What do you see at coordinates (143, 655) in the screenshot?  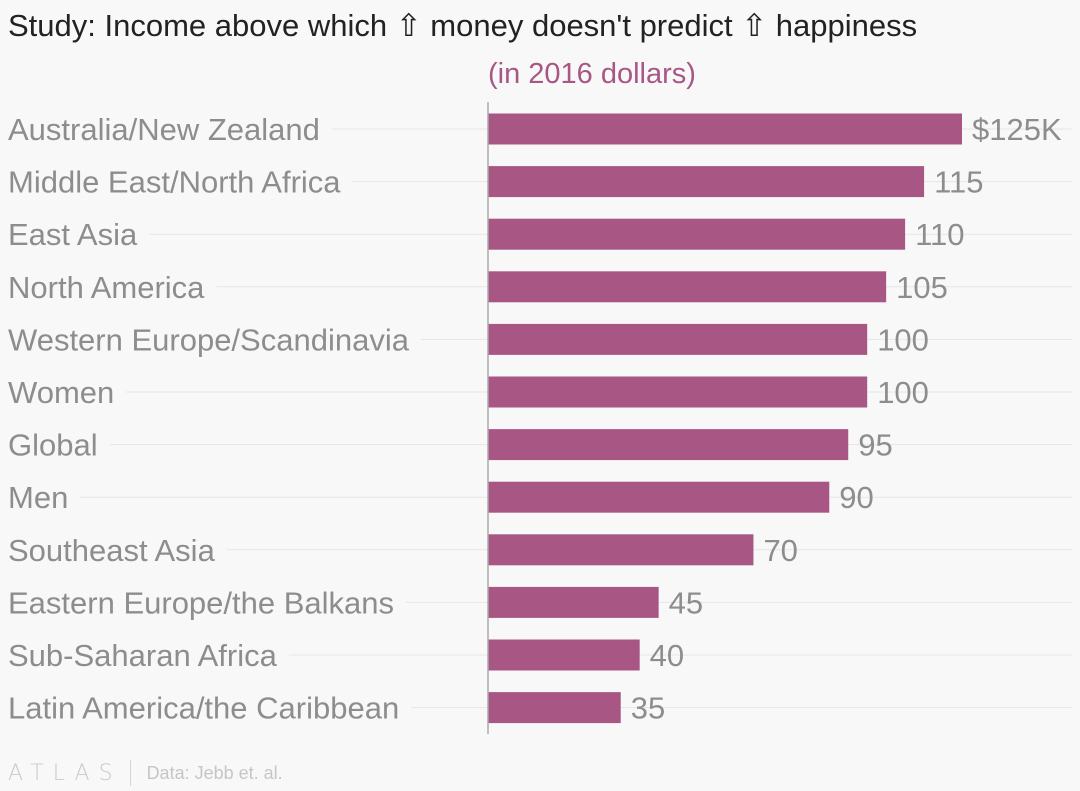 I see `category-label: Sub-Saharan Africa` at bounding box center [143, 655].